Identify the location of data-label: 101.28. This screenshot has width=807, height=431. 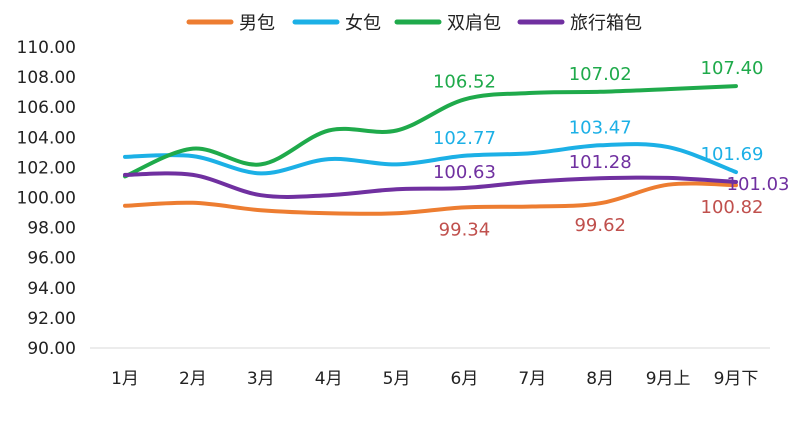
(600, 162).